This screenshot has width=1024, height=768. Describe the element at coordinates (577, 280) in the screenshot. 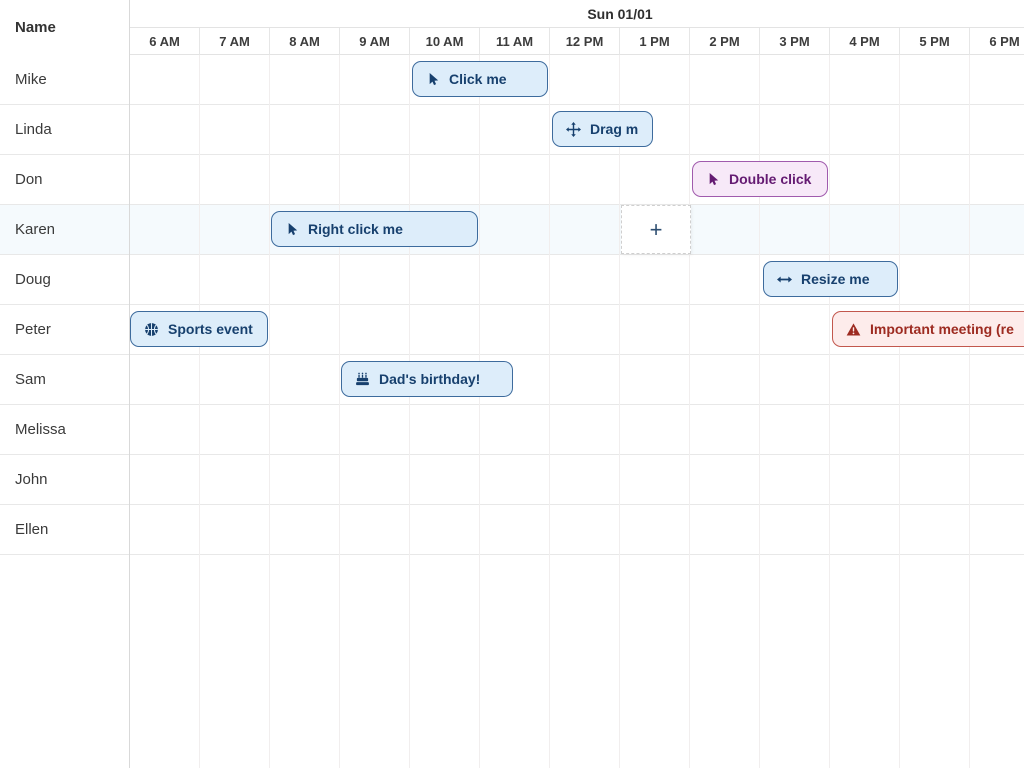

I see `resource-row-doug: Resize me` at that location.